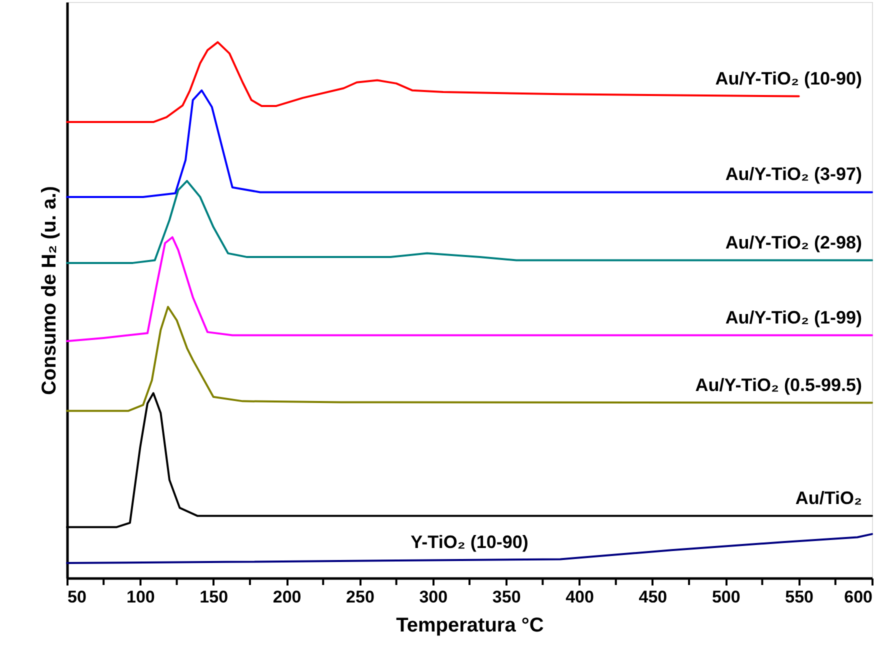 Image resolution: width=896 pixels, height=665 pixels. What do you see at coordinates (470, 625) in the screenshot?
I see `x-axis-title: Temperatura °C` at bounding box center [470, 625].